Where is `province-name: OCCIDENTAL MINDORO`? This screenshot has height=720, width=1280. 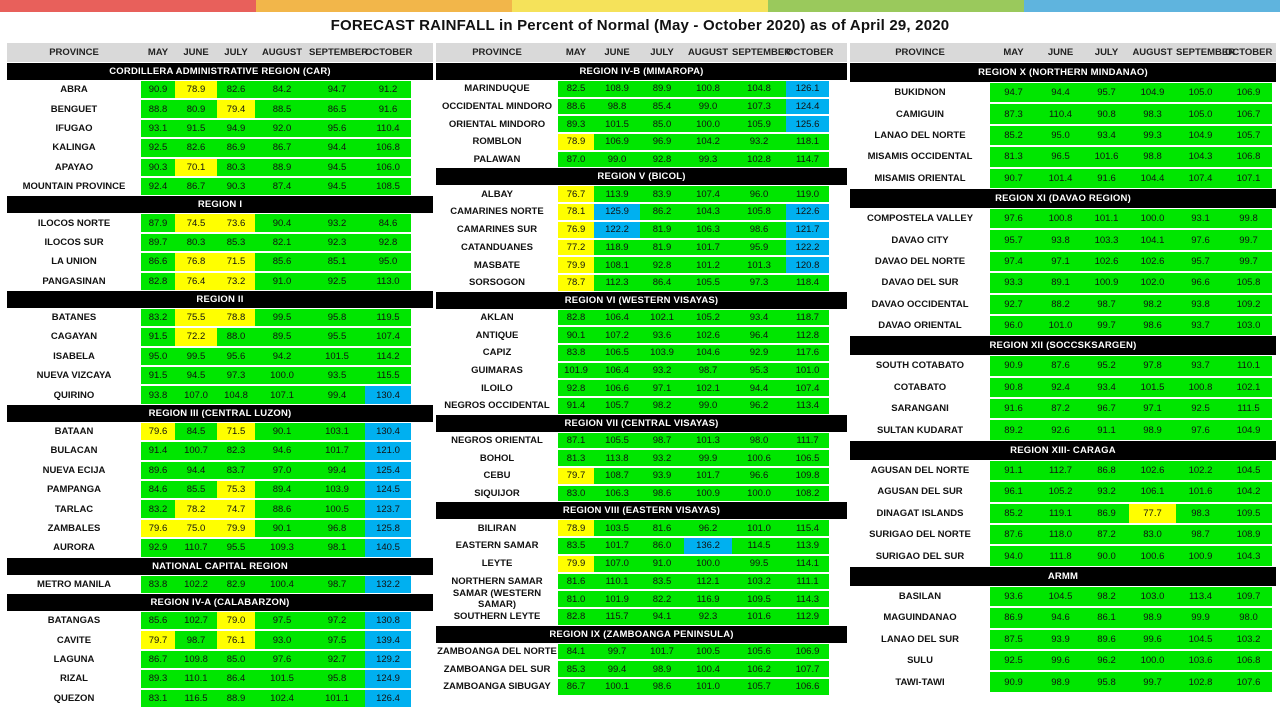
province-name: OCCIDENTAL MINDORO is located at coordinates (497, 106).